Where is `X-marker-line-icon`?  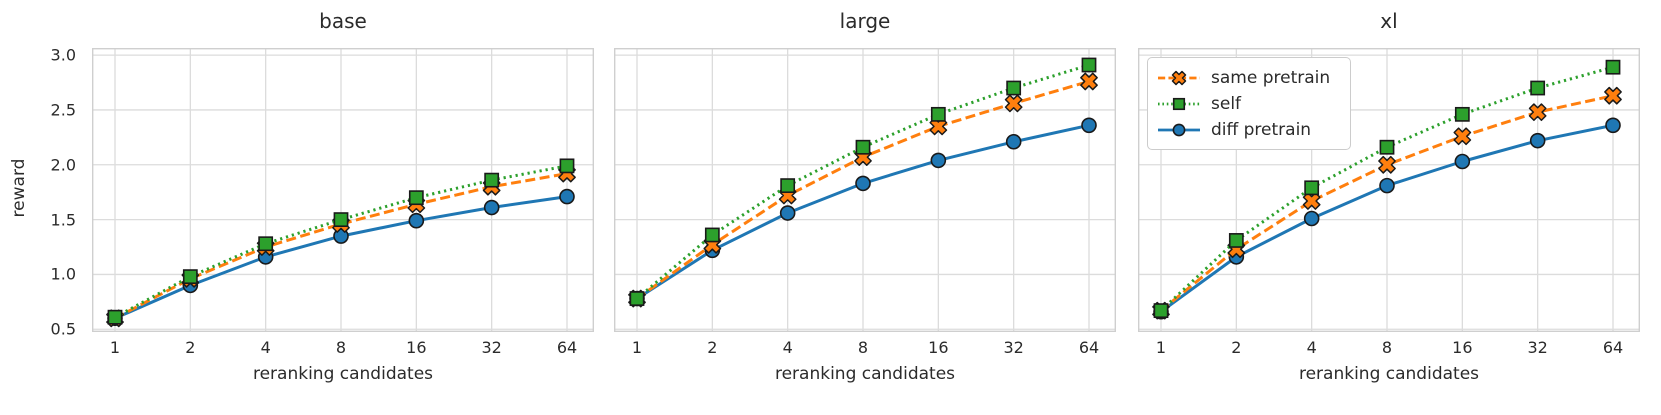 X-marker-line-icon is located at coordinates (1179, 77).